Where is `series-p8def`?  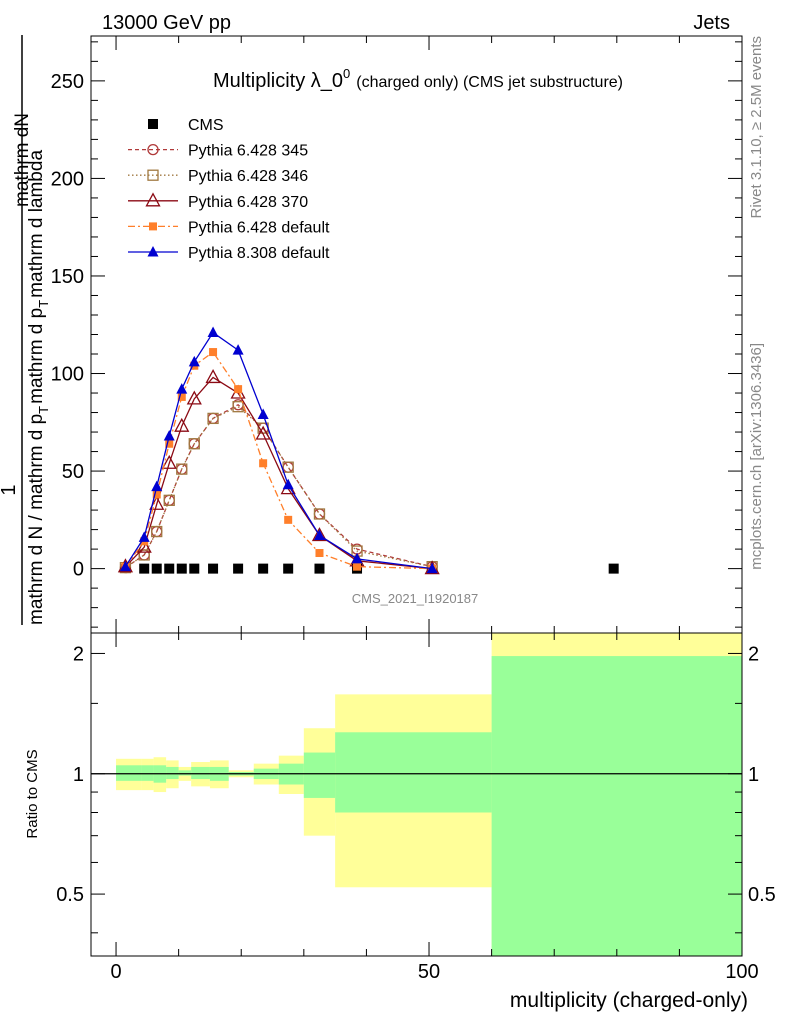
series-p8def is located at coordinates (278, 450).